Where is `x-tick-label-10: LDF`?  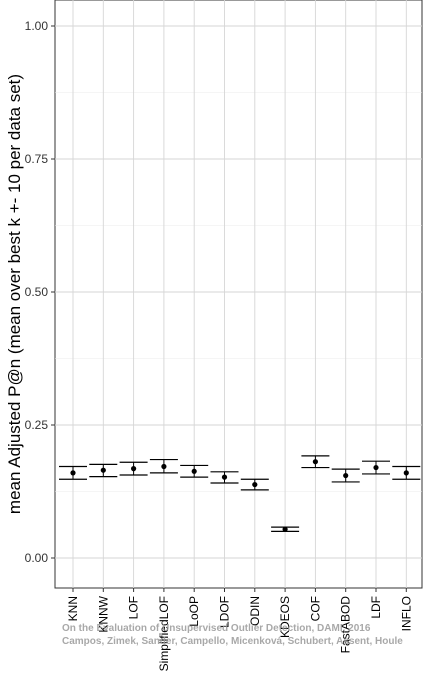 x-tick-label-10: LDF is located at coordinates (376, 607).